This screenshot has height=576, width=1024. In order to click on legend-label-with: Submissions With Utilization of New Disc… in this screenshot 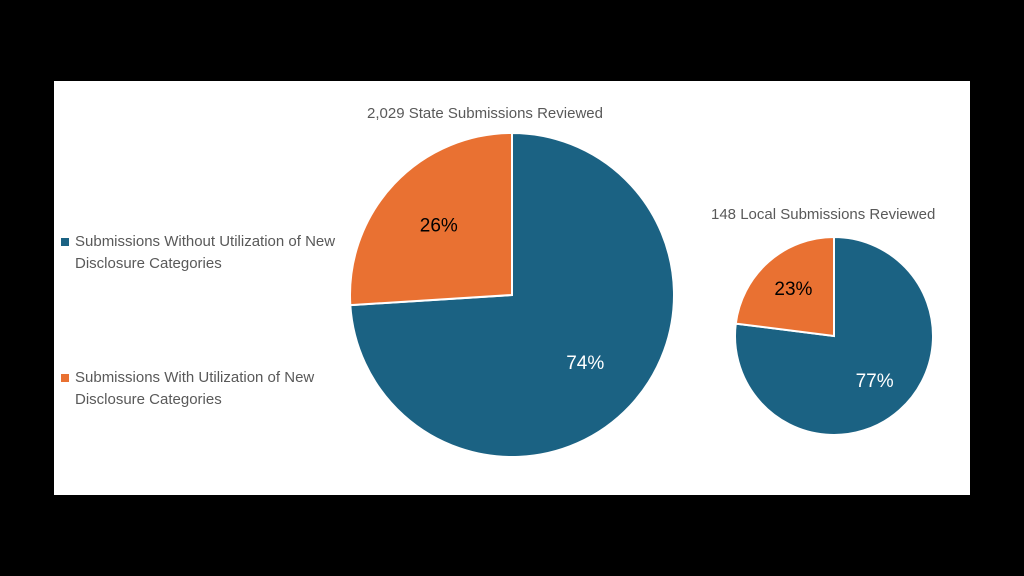, I will do `click(195, 388)`.